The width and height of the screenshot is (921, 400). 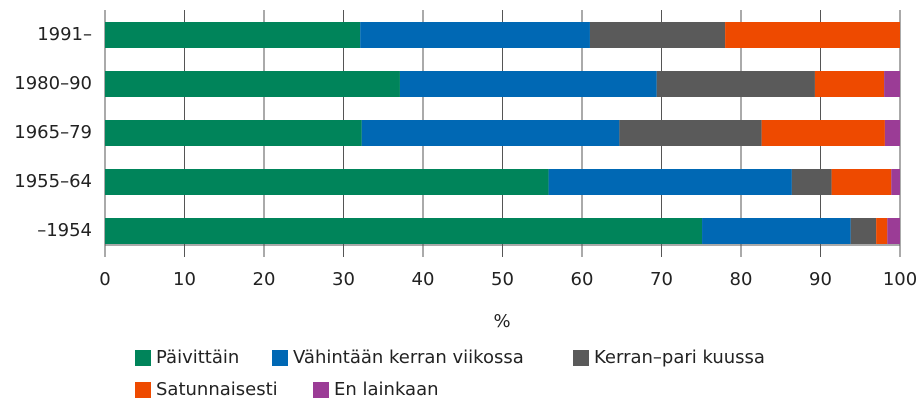 I want to click on x-tick-label: 30, so click(x=343, y=279).